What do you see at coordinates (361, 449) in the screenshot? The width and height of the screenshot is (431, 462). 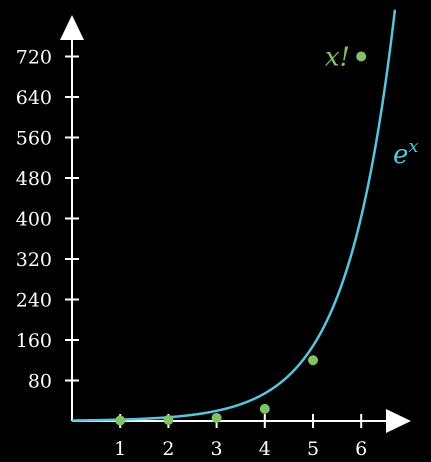 I see `x-tick-label: 6` at bounding box center [361, 449].